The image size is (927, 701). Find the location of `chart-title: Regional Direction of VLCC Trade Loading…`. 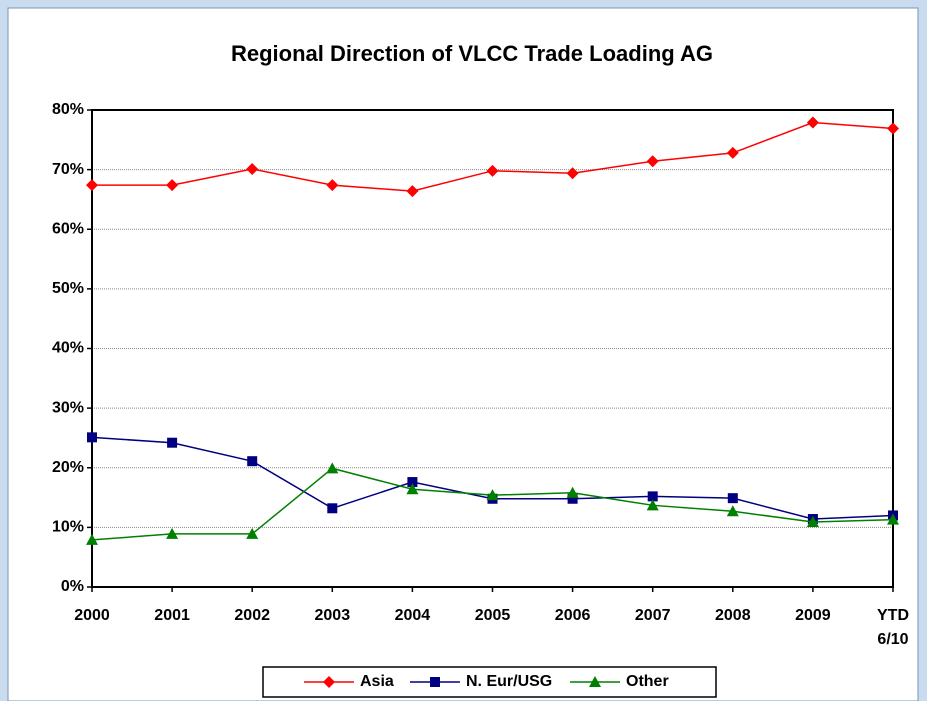

chart-title: Regional Direction of VLCC Trade Loading… is located at coordinates (472, 53).